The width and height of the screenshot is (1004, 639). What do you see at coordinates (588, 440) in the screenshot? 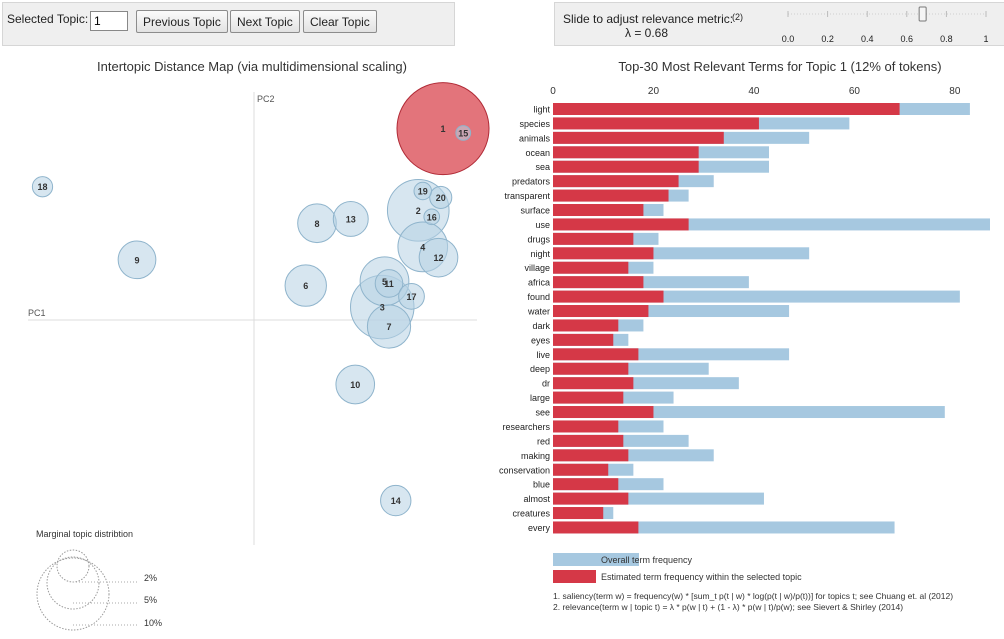
I see `bar-estimated-red` at bounding box center [588, 440].